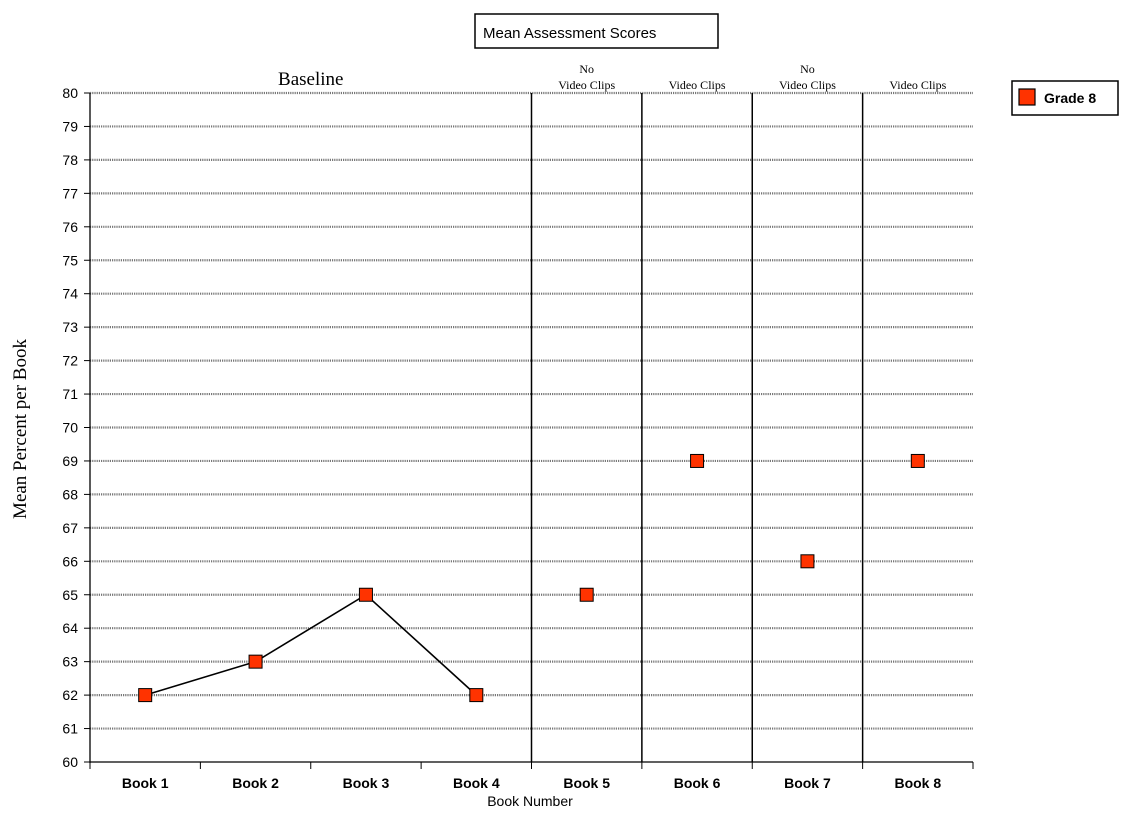  Describe the element at coordinates (70, 428) in the screenshot. I see `y-tick-label: 70` at that location.